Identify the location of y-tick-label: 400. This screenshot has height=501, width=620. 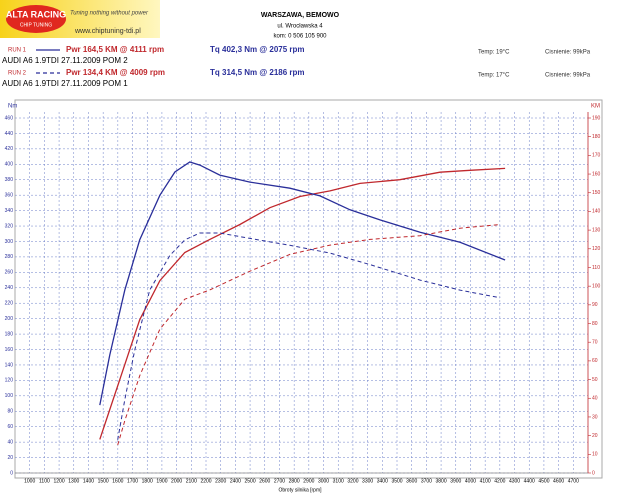
(9, 165).